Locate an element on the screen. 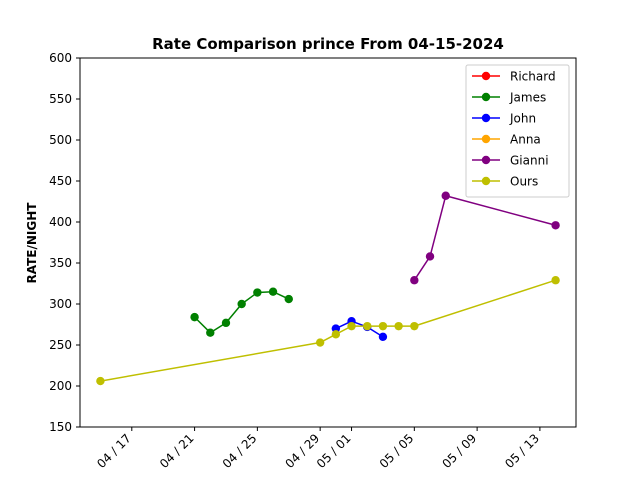 This screenshot has width=640, height=480. legend-box is located at coordinates (517, 131).